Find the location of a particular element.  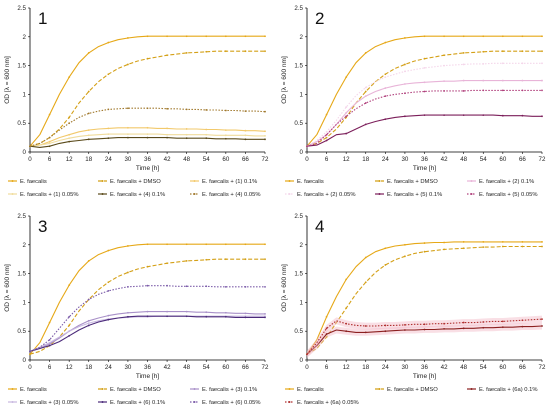

y-tick-label: 1.5 is located at coordinates (298, 66).